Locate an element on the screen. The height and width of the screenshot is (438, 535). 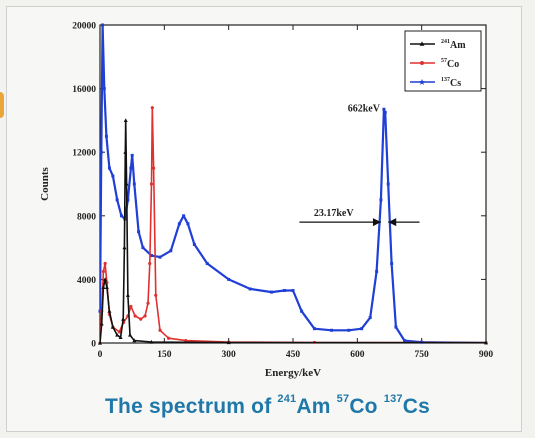
caption-isotope-symbol: Am is located at coordinates (313, 406).